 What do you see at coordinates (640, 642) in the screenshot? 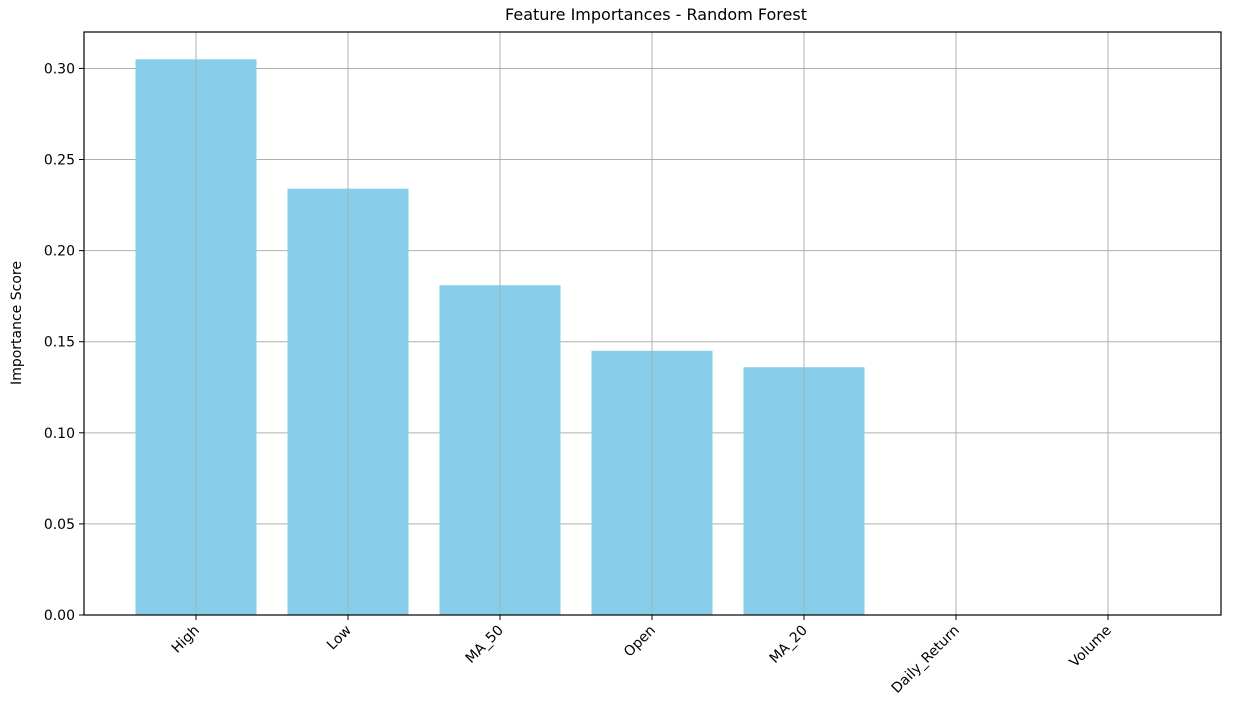
I see `x-tick-label: Open` at bounding box center [640, 642].